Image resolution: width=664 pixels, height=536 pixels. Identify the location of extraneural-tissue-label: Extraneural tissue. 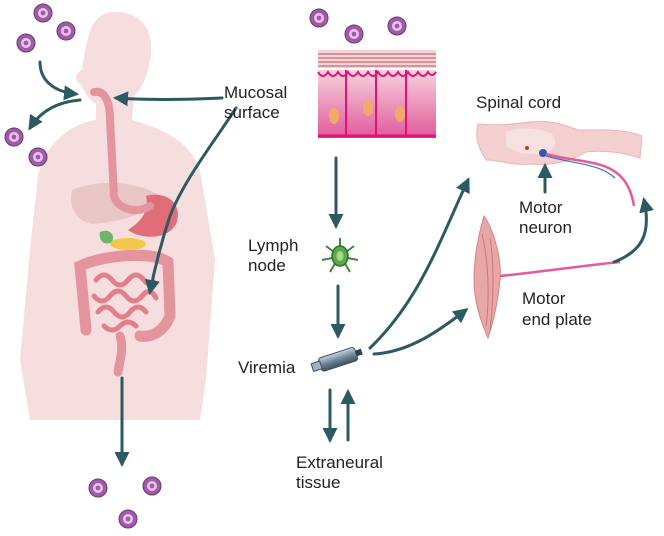
(342, 472).